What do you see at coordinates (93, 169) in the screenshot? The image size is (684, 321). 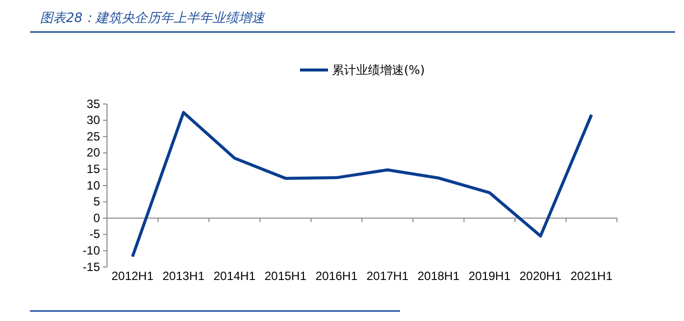 I see `y-tick-label: 15` at bounding box center [93, 169].